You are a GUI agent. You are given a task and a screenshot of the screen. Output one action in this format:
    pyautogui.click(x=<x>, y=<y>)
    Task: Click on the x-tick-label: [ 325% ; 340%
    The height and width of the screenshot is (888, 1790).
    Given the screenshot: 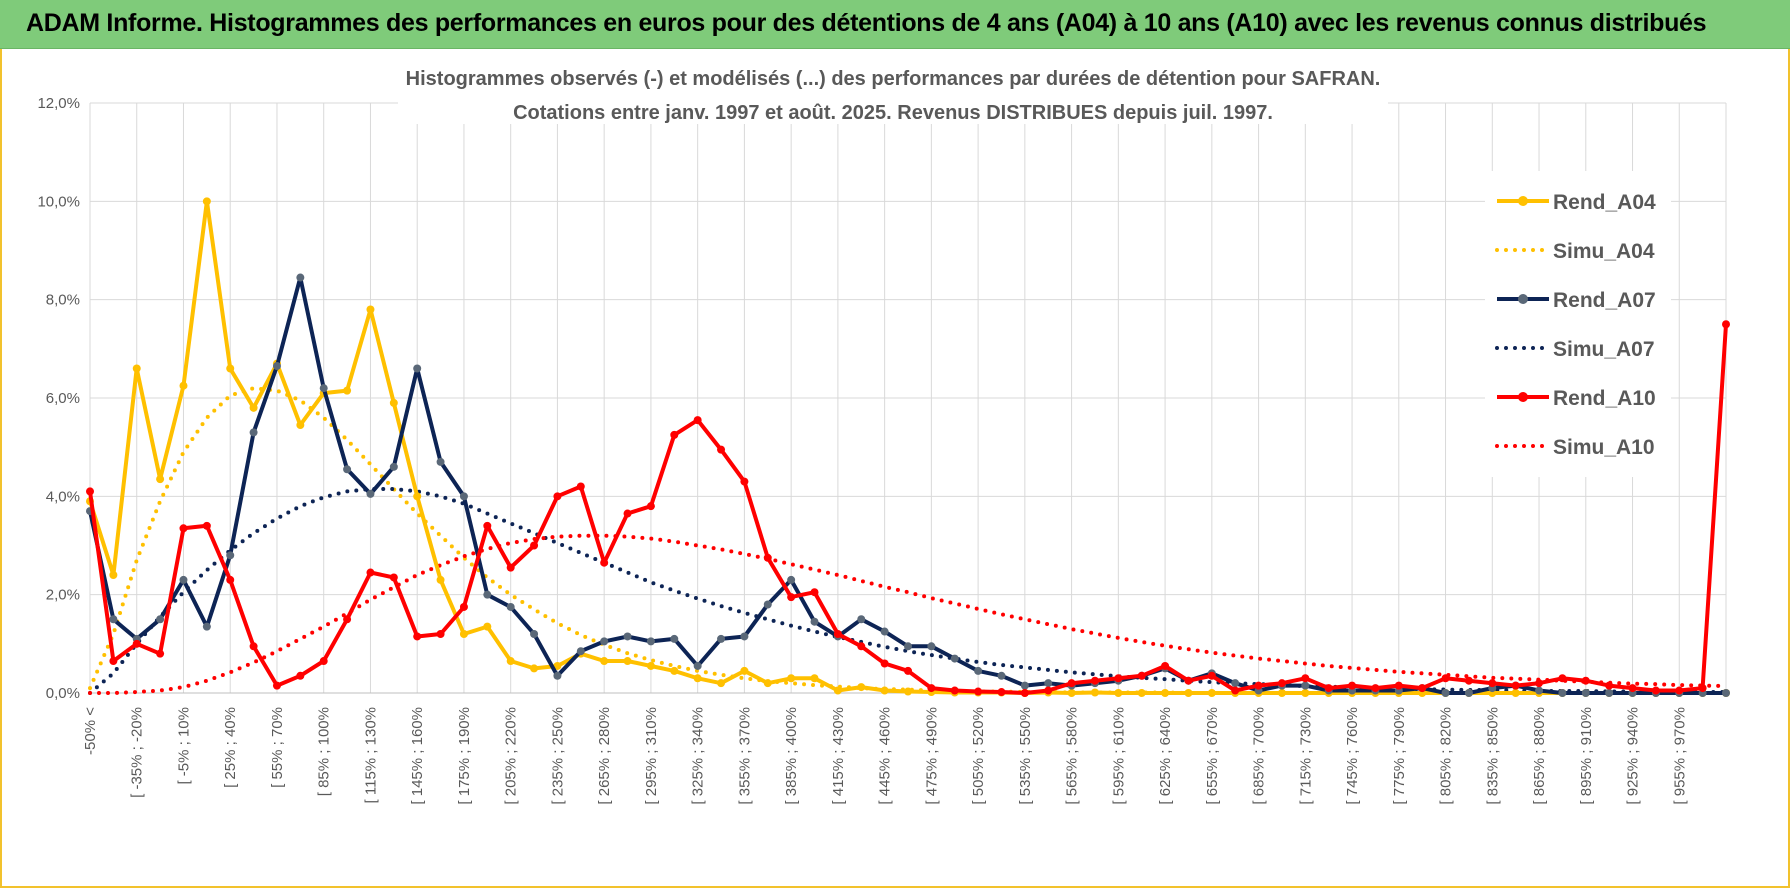 What is the action you would take?
    pyautogui.click(x=698, y=756)
    